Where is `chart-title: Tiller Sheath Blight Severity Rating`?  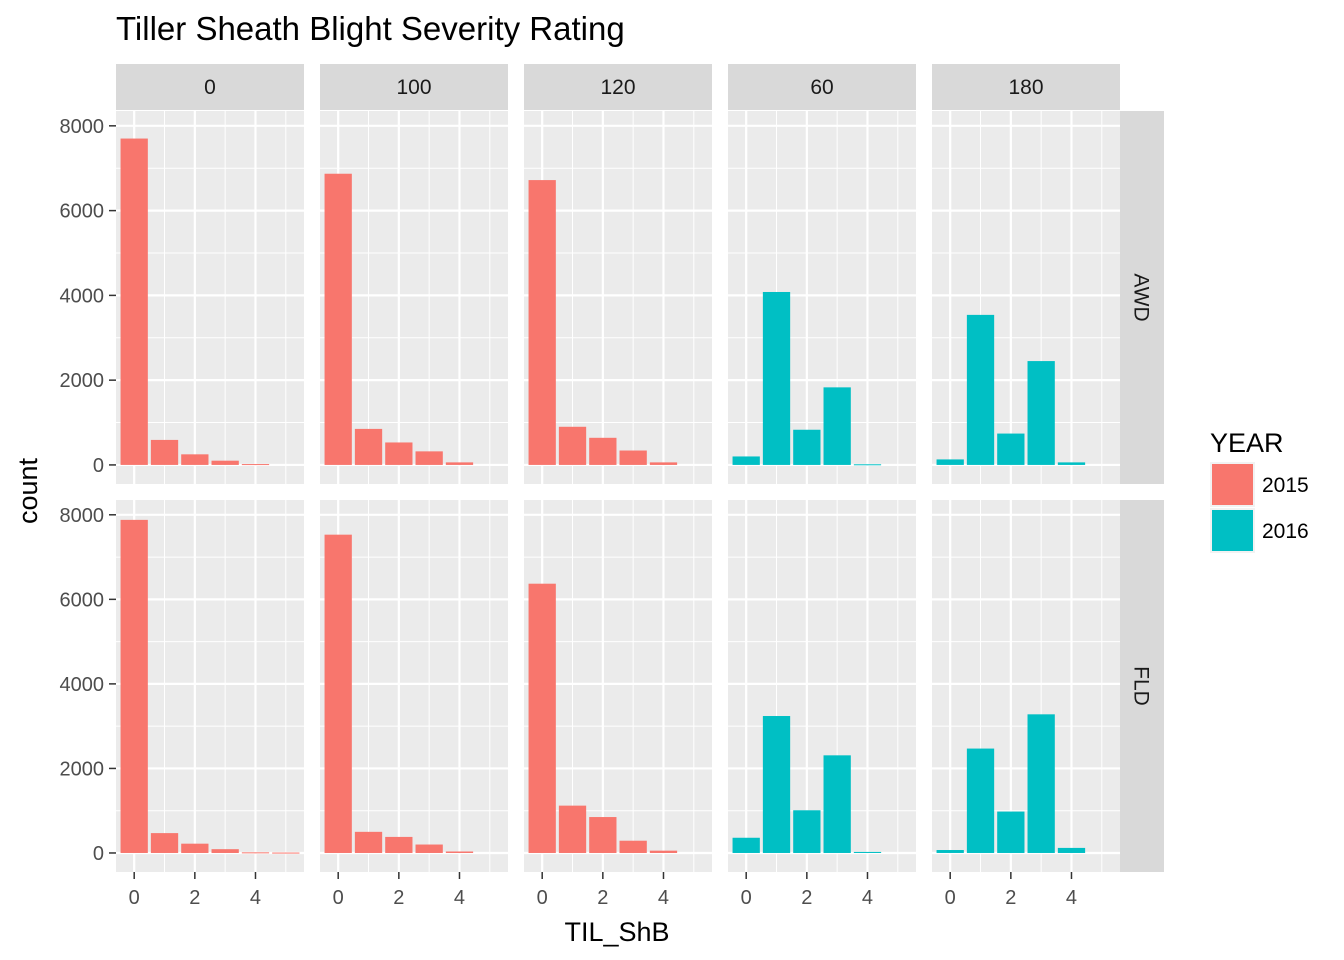
chart-title: Tiller Sheath Blight Severity Rating is located at coordinates (370, 28).